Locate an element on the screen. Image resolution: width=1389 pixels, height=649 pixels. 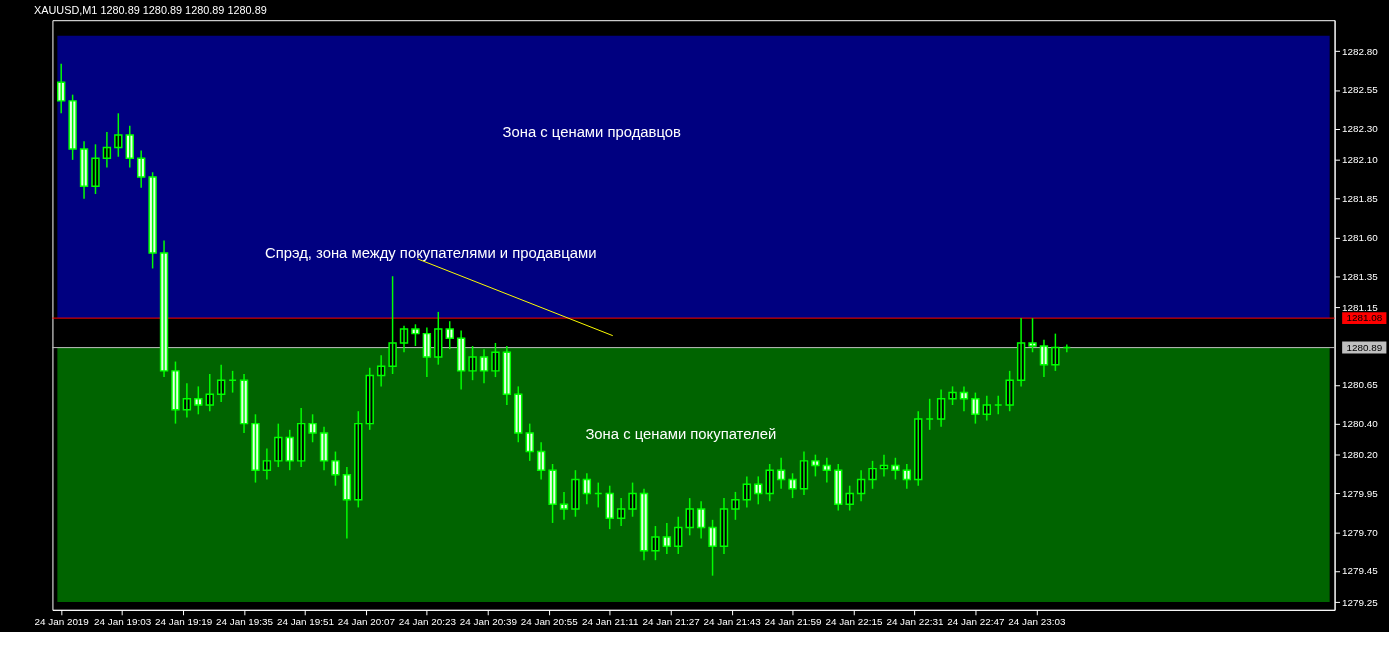
x-tick-label: 24 Jan 21:43 is located at coordinates (732, 622).